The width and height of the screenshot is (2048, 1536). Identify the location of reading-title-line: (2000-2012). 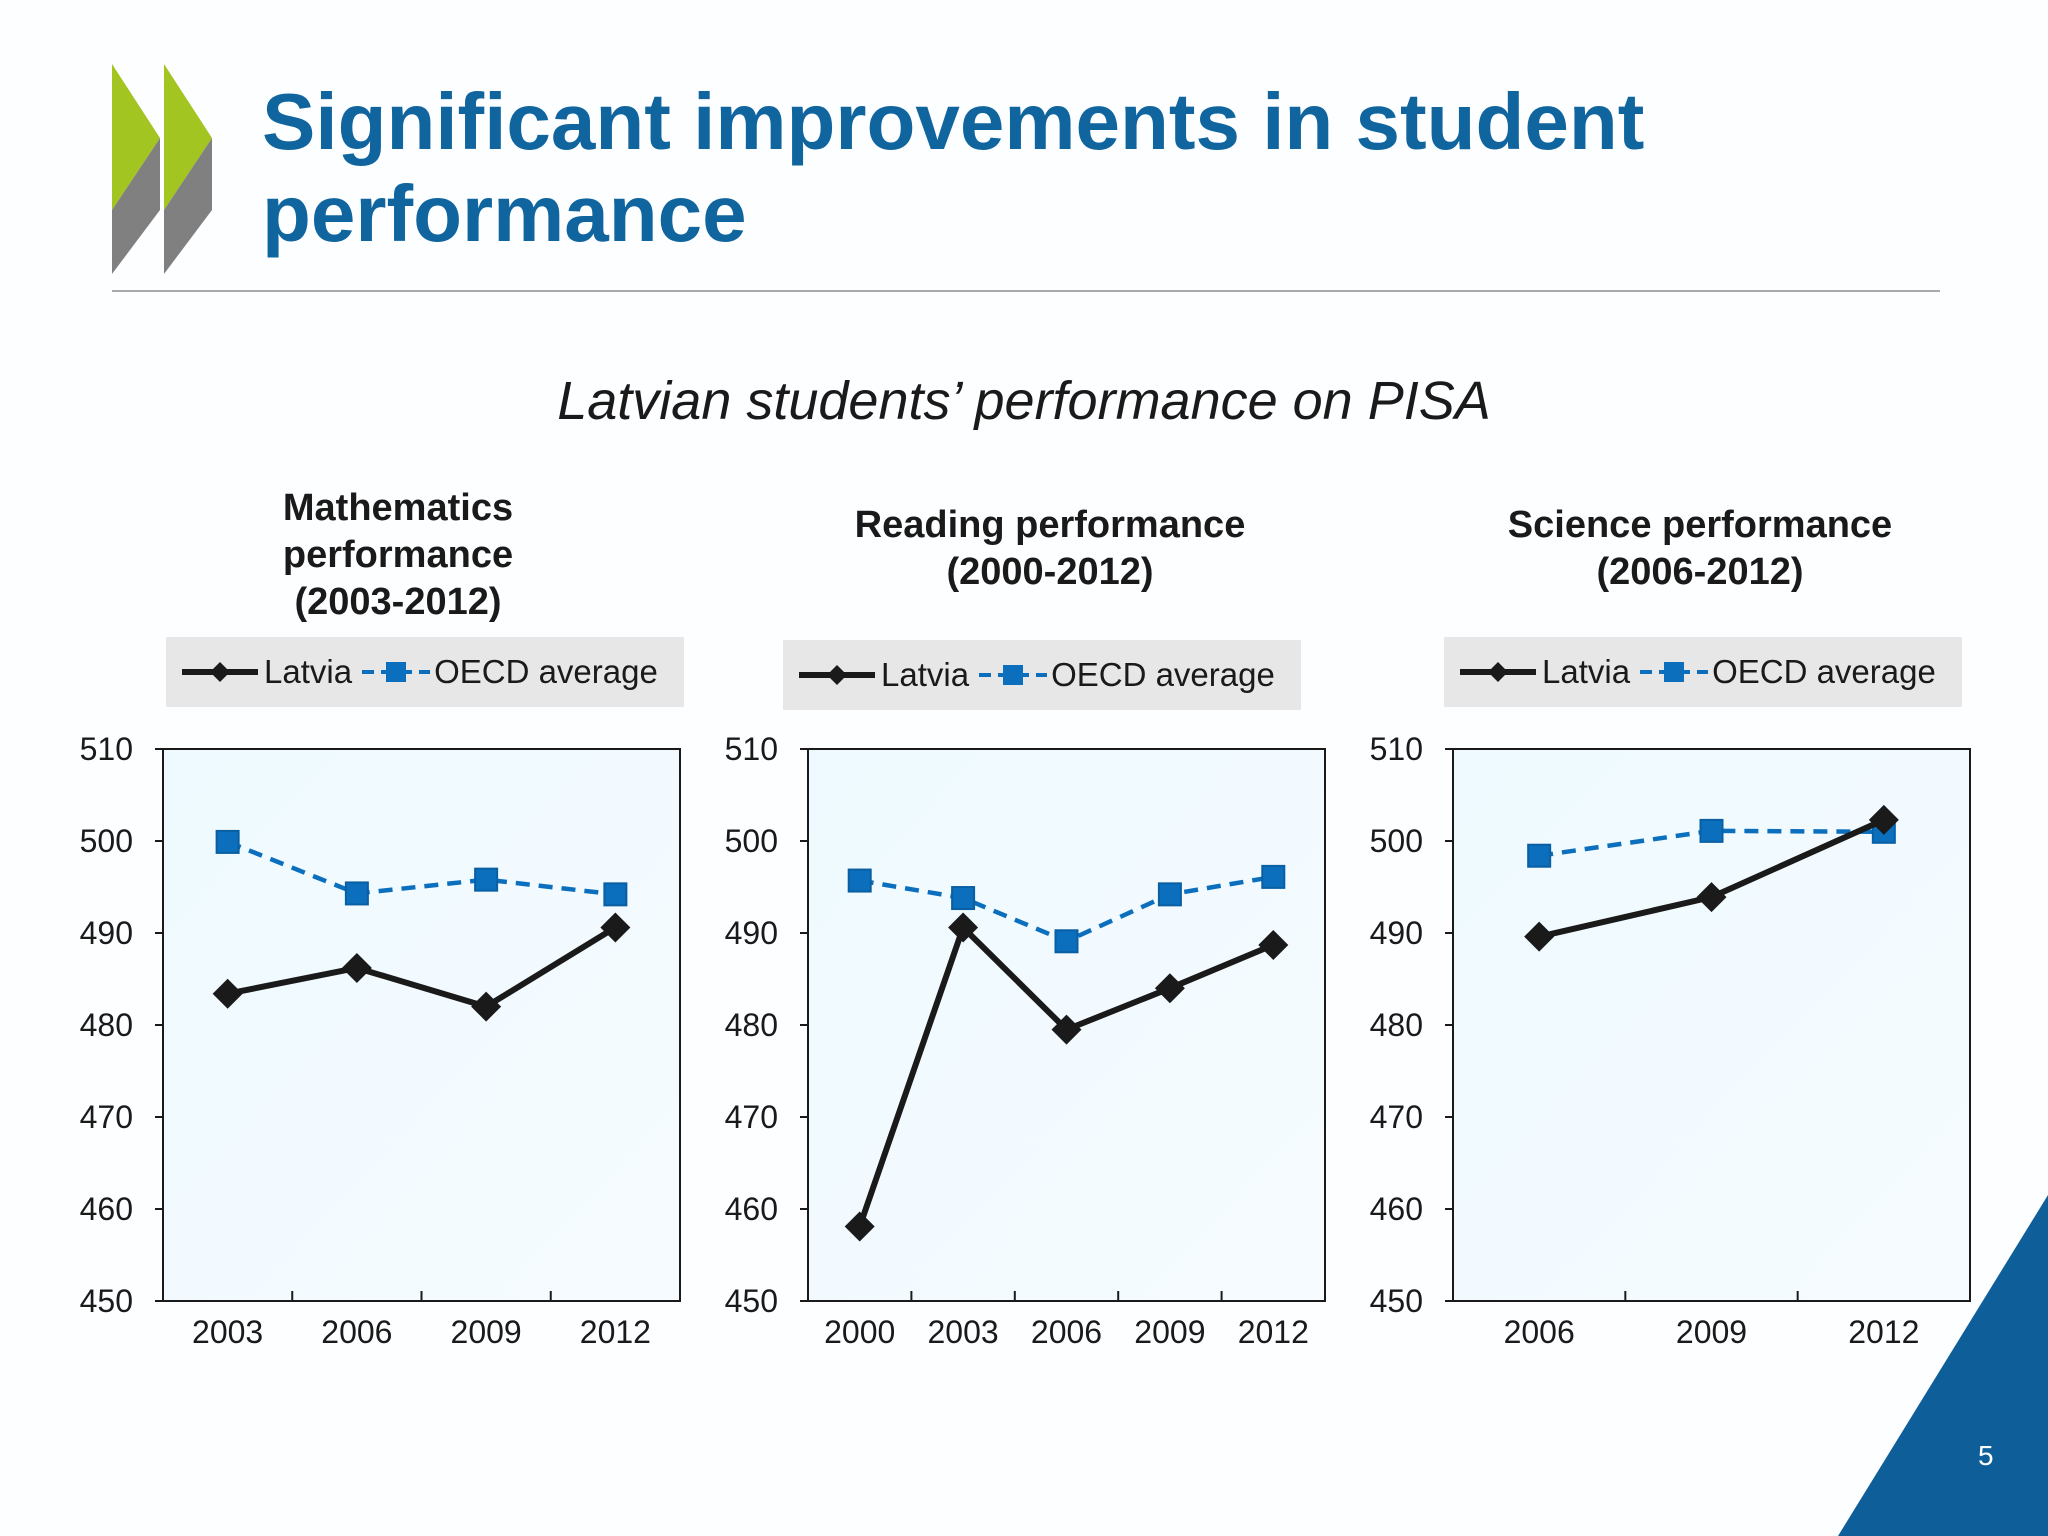
(1050, 572).